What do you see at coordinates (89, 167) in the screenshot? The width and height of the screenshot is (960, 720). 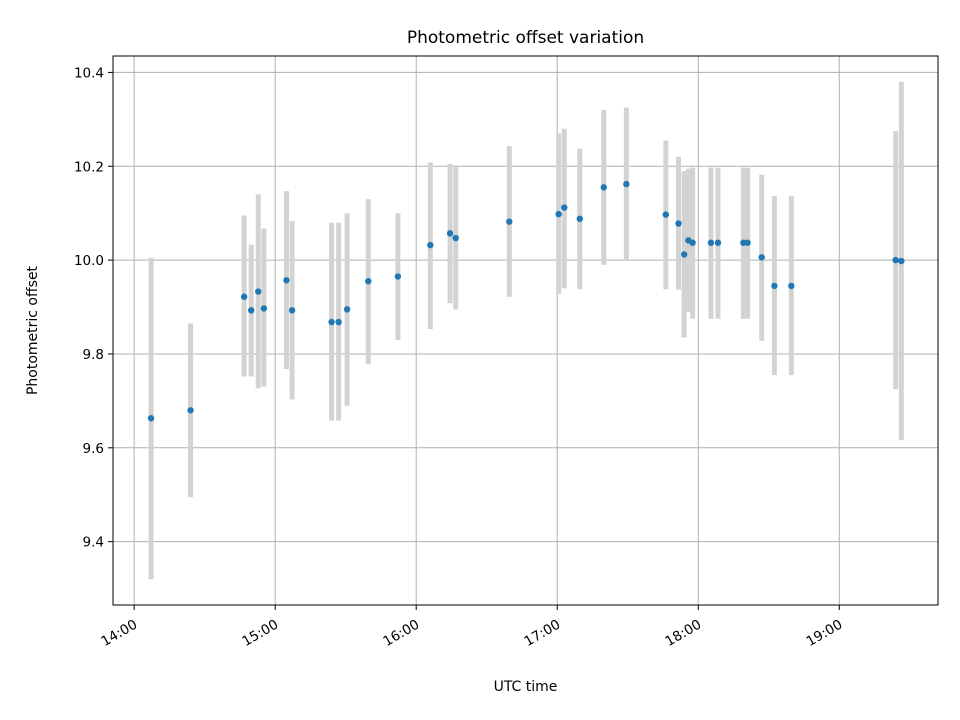 I see `y-tick-label: 10.2` at bounding box center [89, 167].